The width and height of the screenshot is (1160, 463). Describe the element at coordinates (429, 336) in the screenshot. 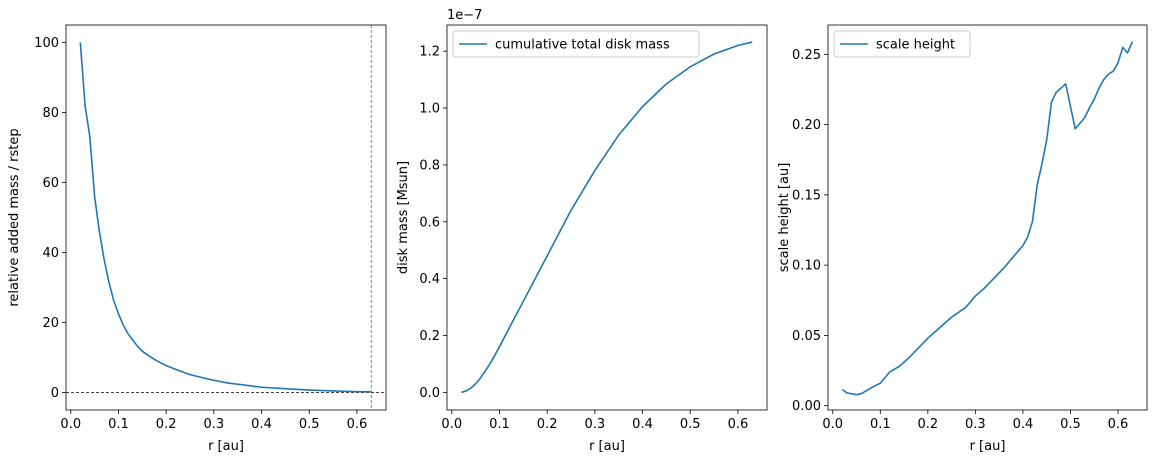

I see `y-tick-label: 0.2` at that location.